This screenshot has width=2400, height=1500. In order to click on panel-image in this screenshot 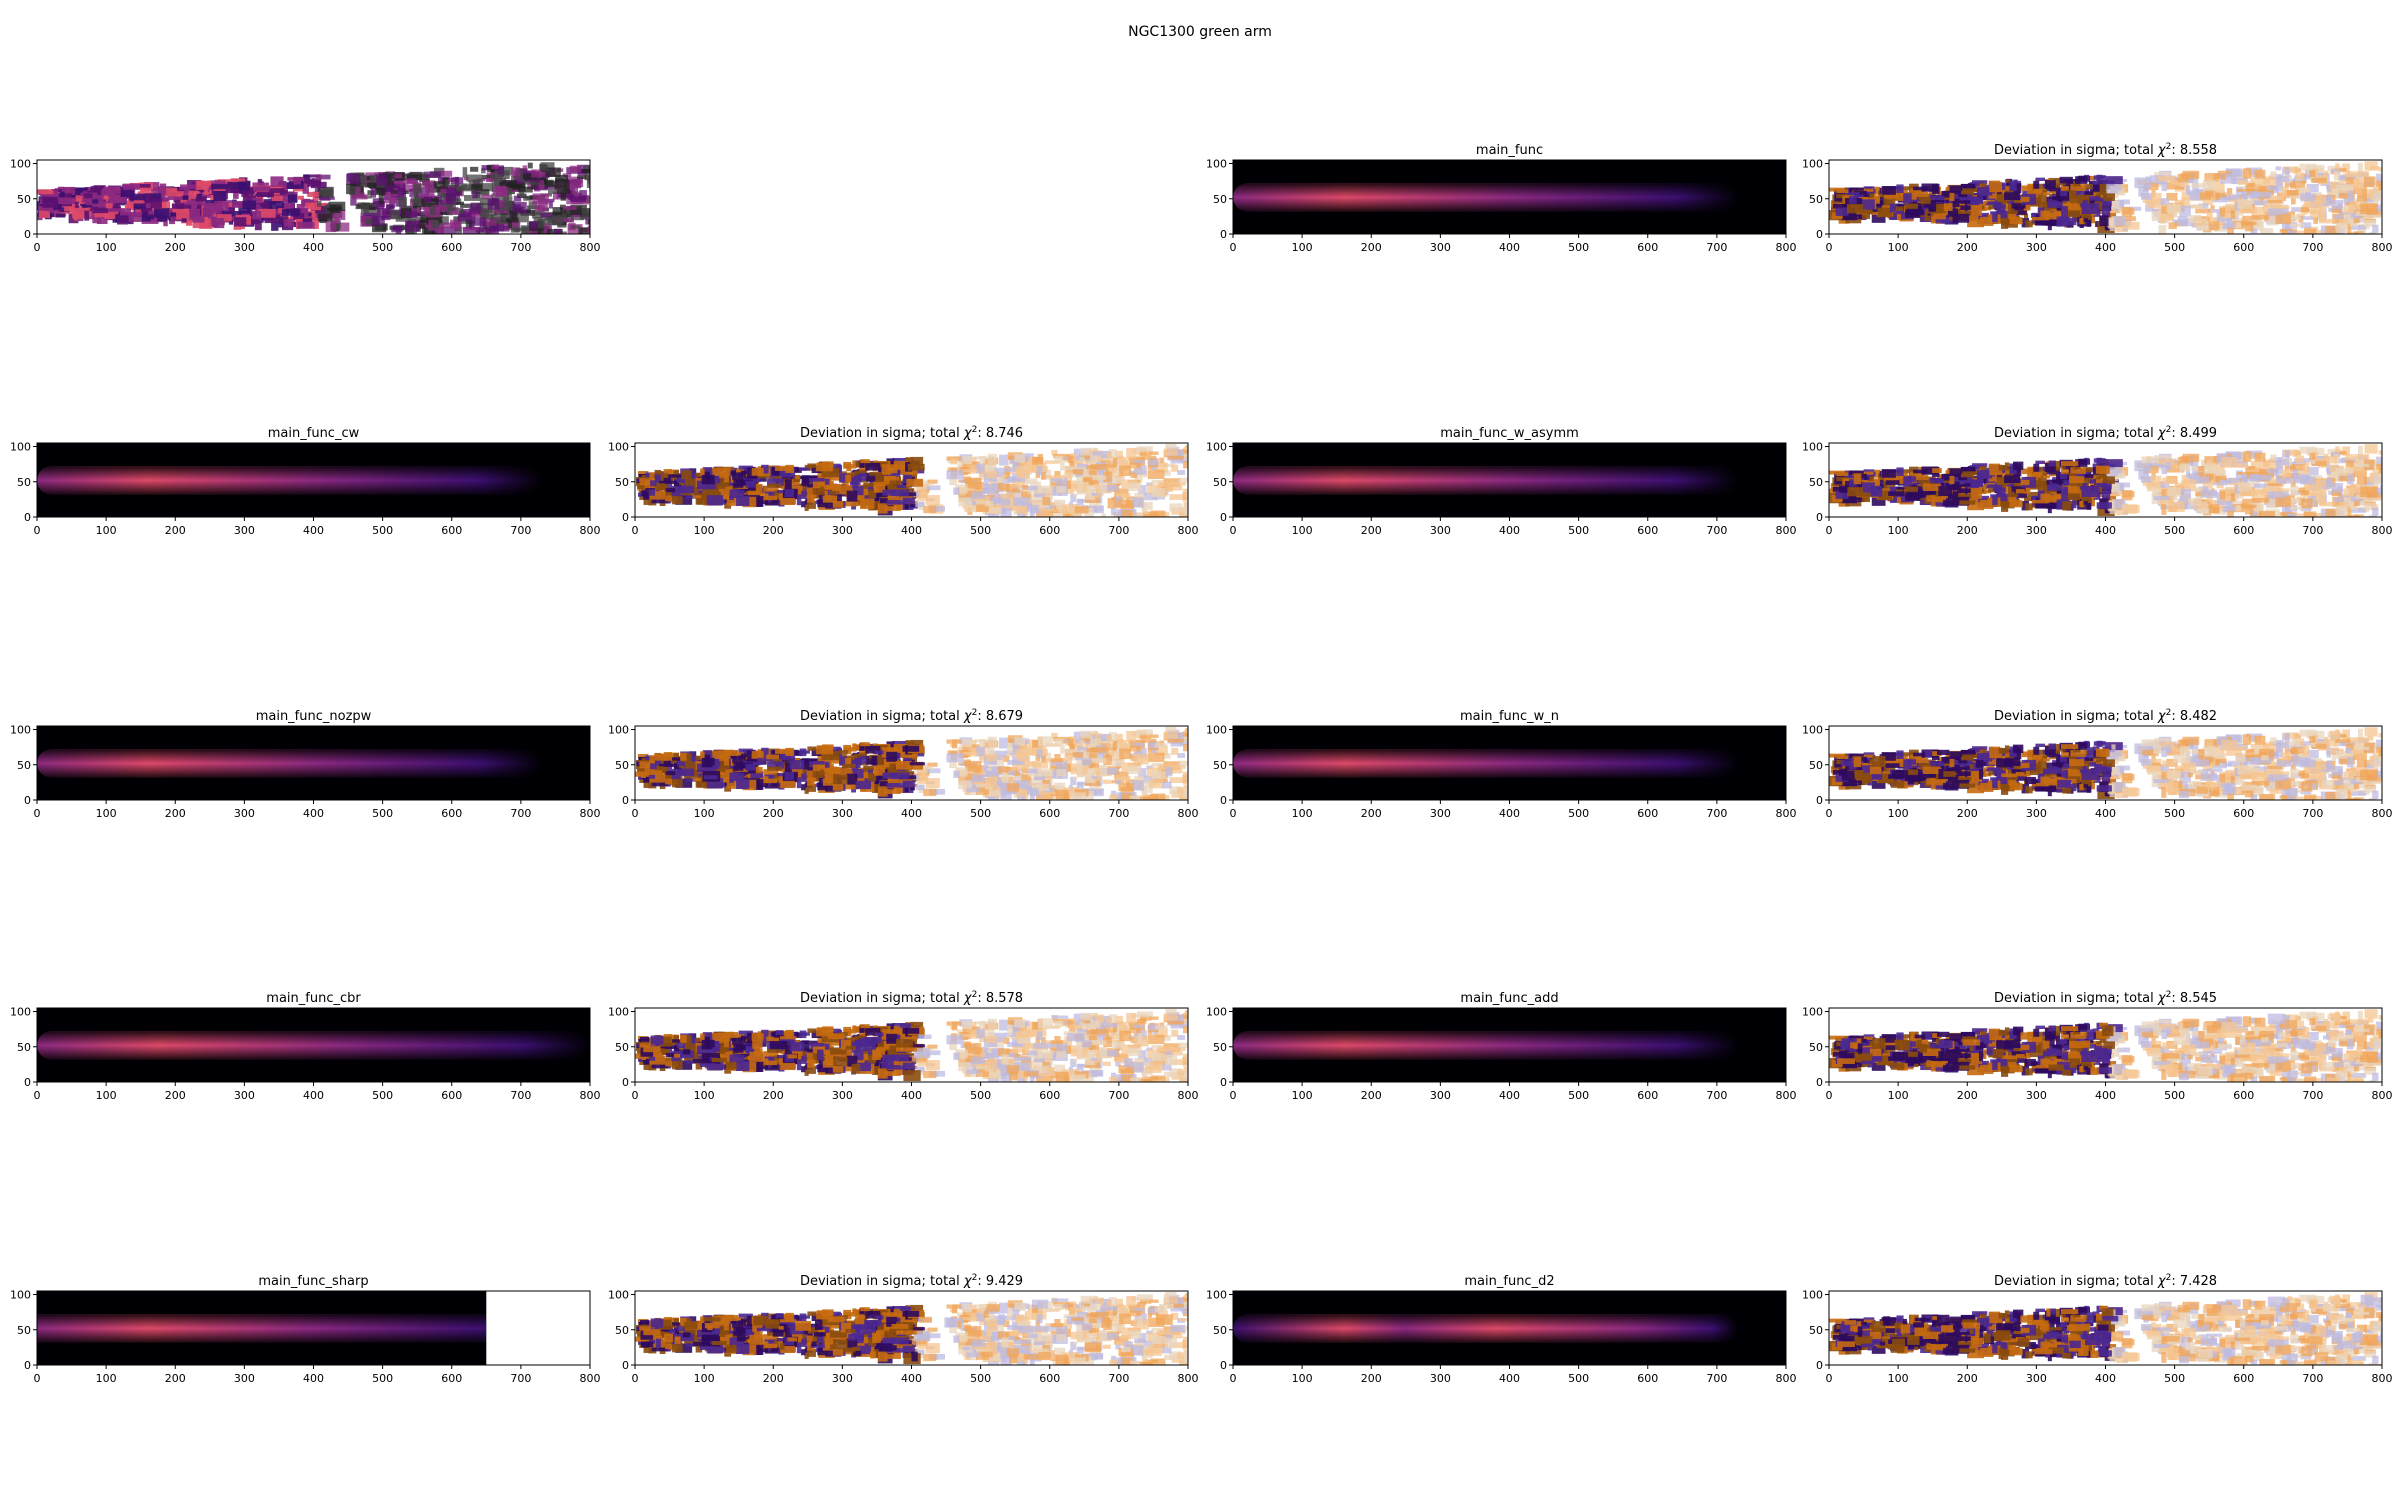, I will do `click(313, 197)`.